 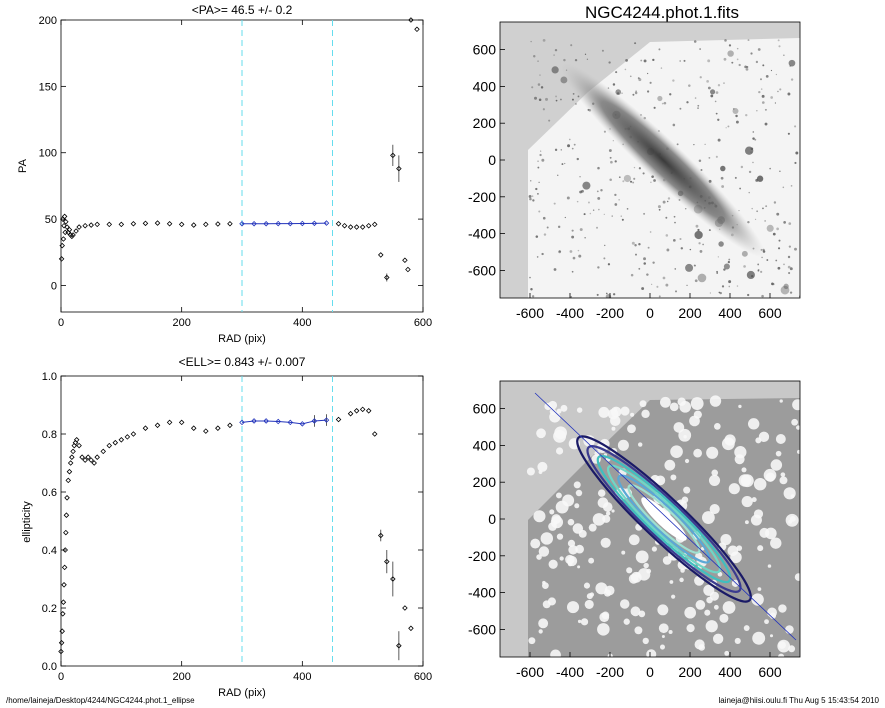 I want to click on y-tick-label: 200, so click(x=48, y=21).